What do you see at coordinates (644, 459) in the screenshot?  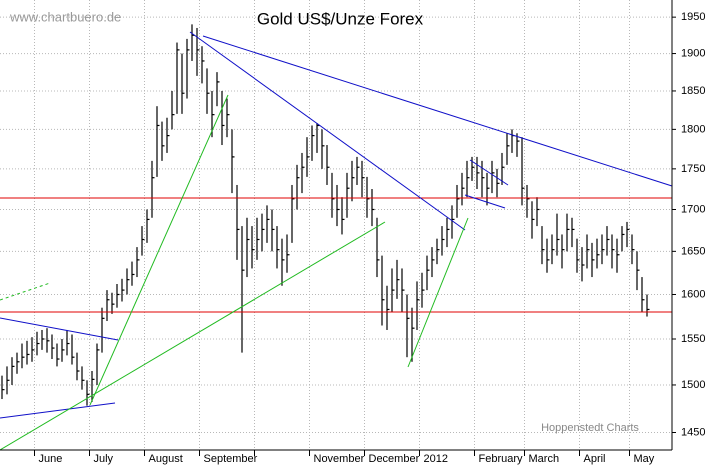 I see `x-tick-label: May` at bounding box center [644, 459].